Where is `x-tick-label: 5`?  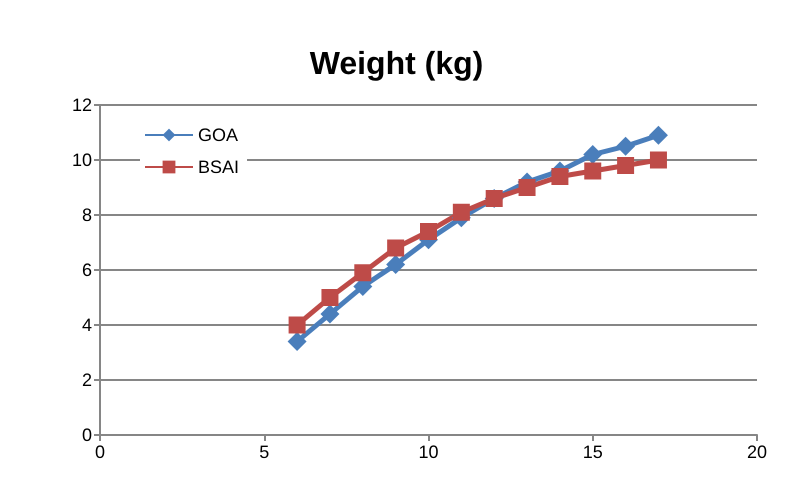 x-tick-label: 5 is located at coordinates (264, 452).